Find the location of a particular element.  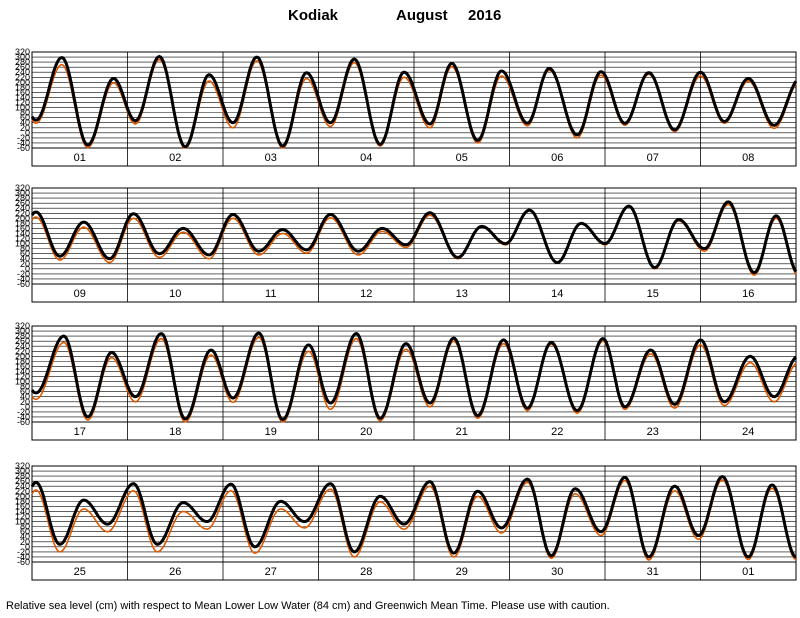

day-label: 27 is located at coordinates (271, 572).